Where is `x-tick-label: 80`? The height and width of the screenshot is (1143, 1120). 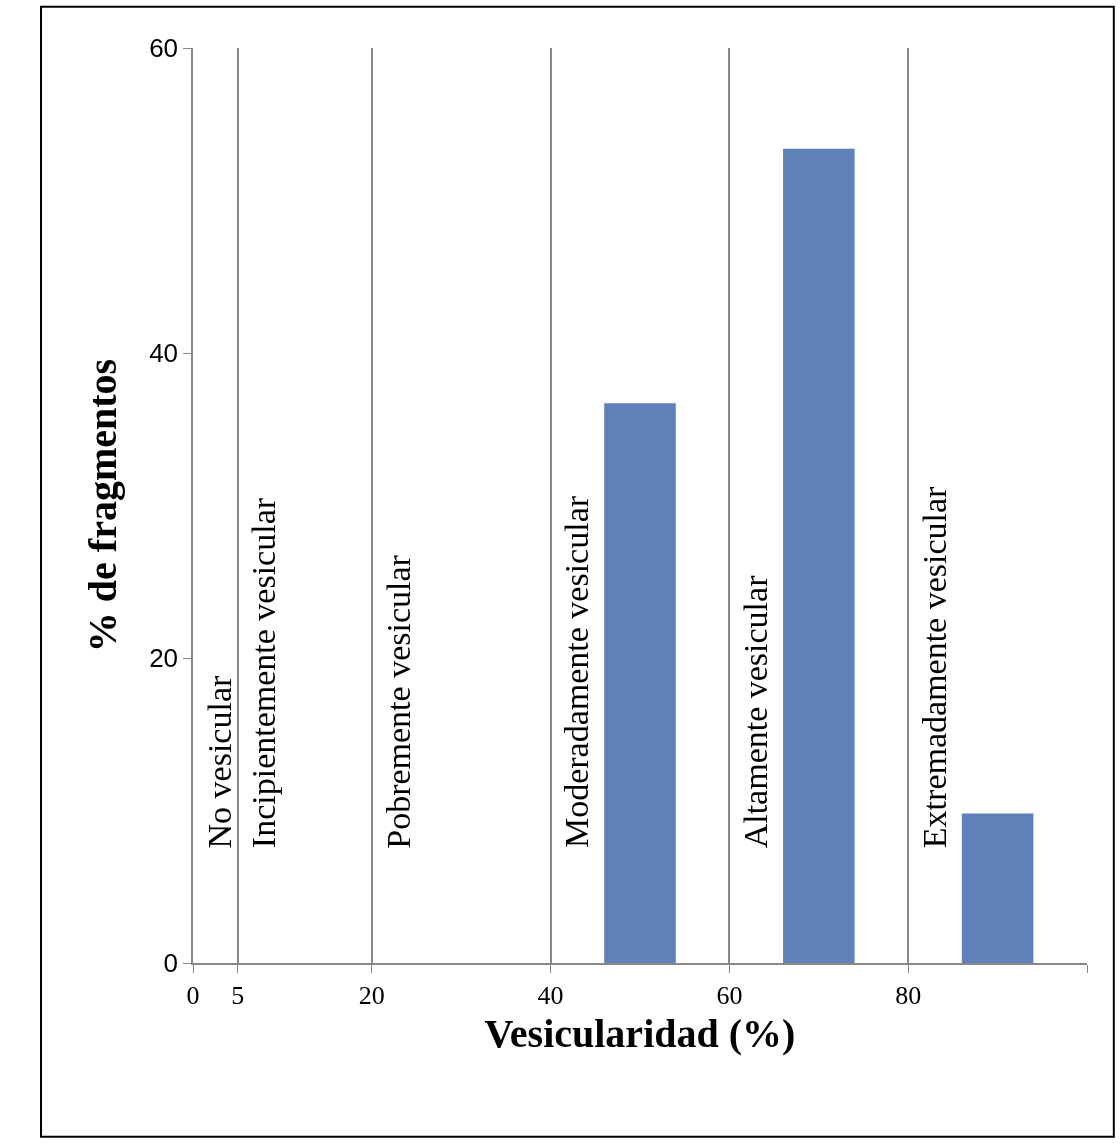
x-tick-label: 80 is located at coordinates (908, 995).